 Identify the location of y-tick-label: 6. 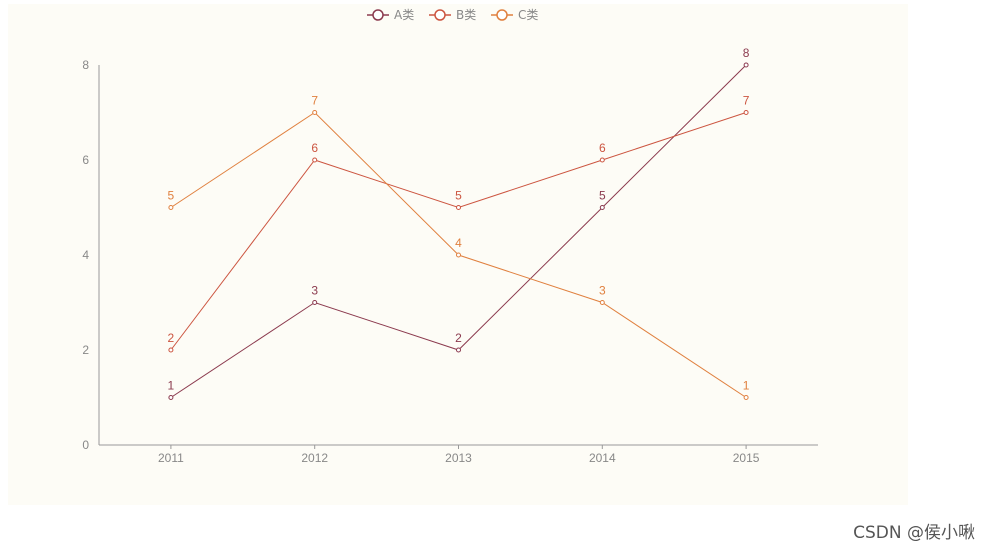
(85, 160).